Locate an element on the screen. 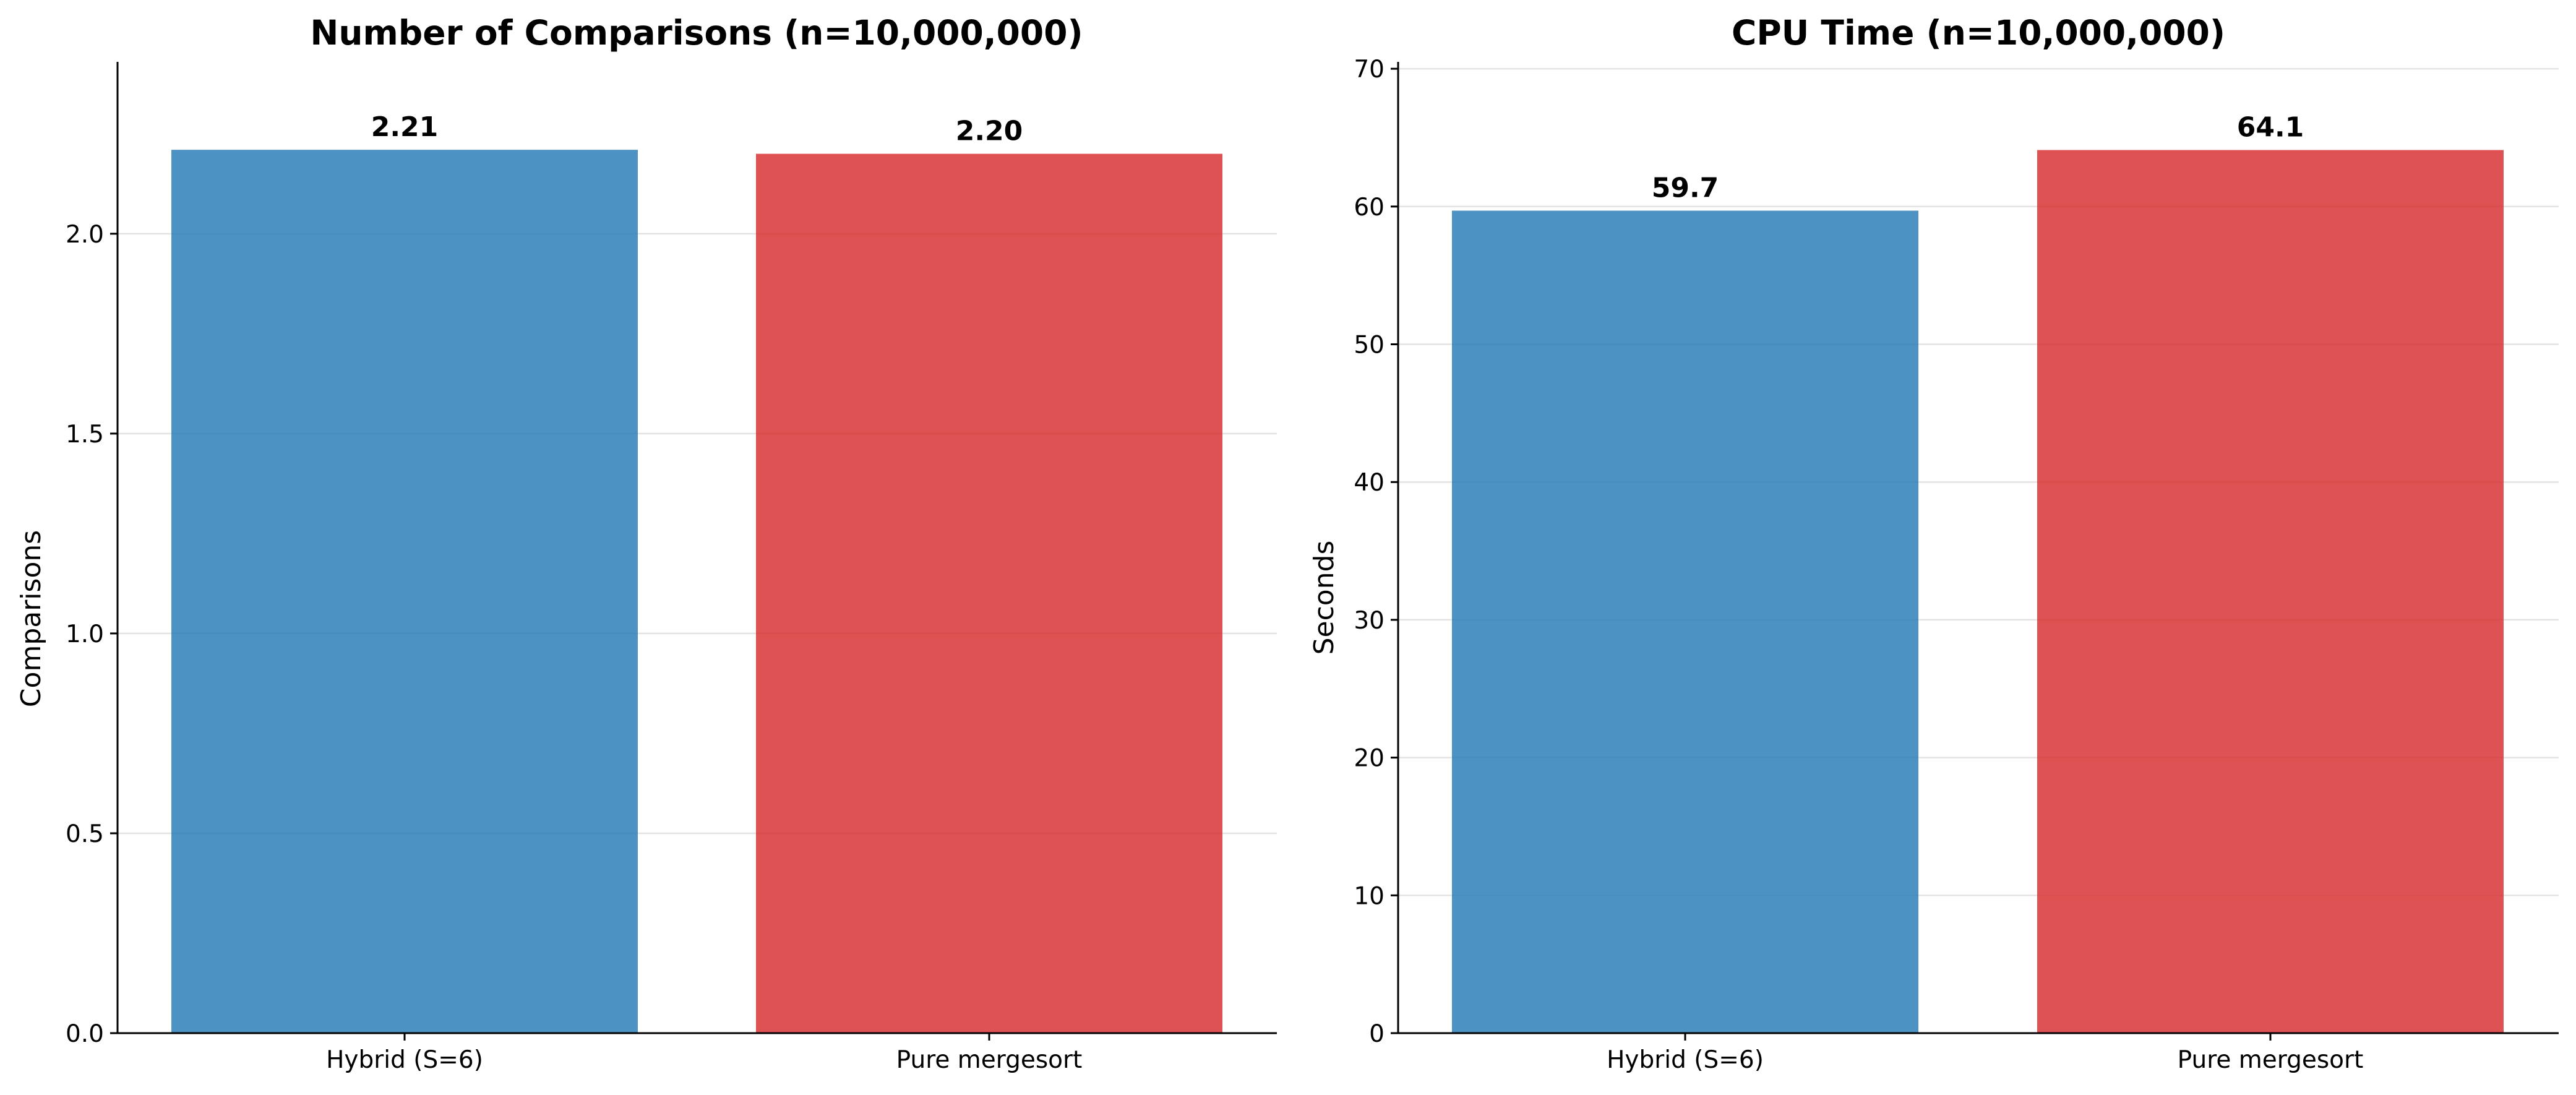 This screenshot has height=1095, width=2576. y-tick-label: 30 is located at coordinates (1370, 621).